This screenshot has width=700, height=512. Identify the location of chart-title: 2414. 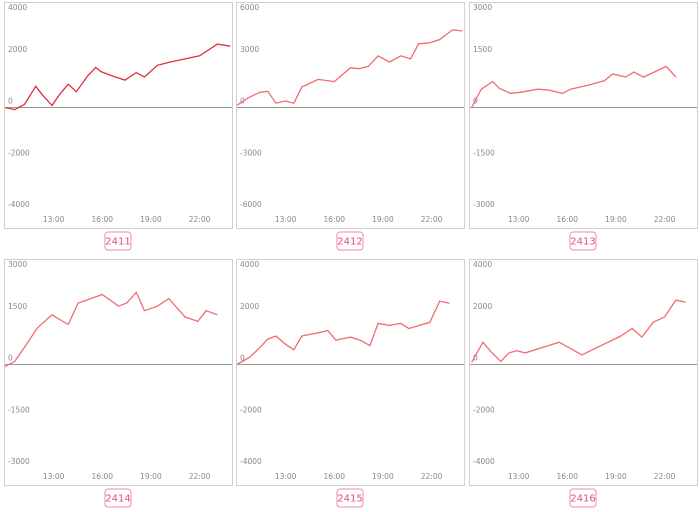
(117, 499).